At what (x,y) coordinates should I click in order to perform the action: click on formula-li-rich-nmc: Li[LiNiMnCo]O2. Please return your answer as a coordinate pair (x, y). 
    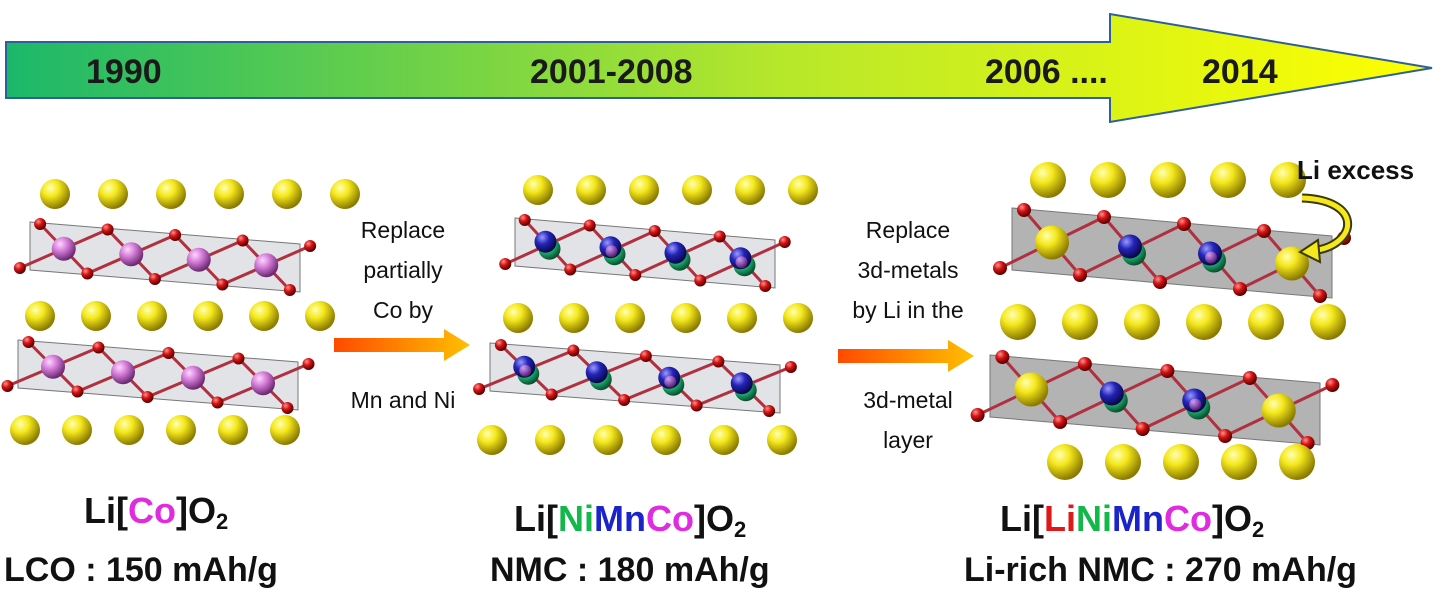
    Looking at the image, I should click on (1132, 524).